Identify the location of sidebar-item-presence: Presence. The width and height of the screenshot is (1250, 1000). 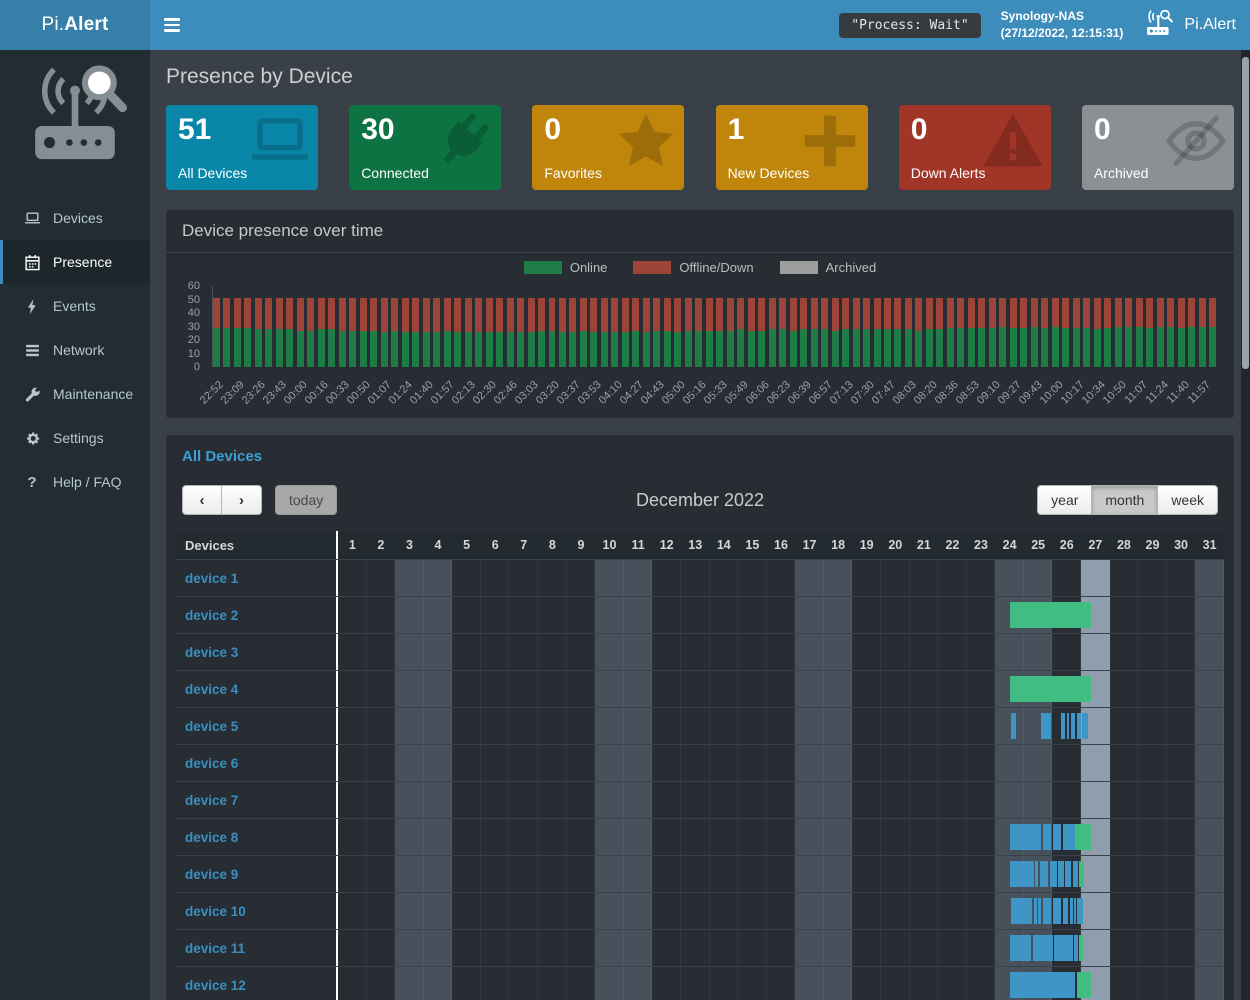
(75, 262).